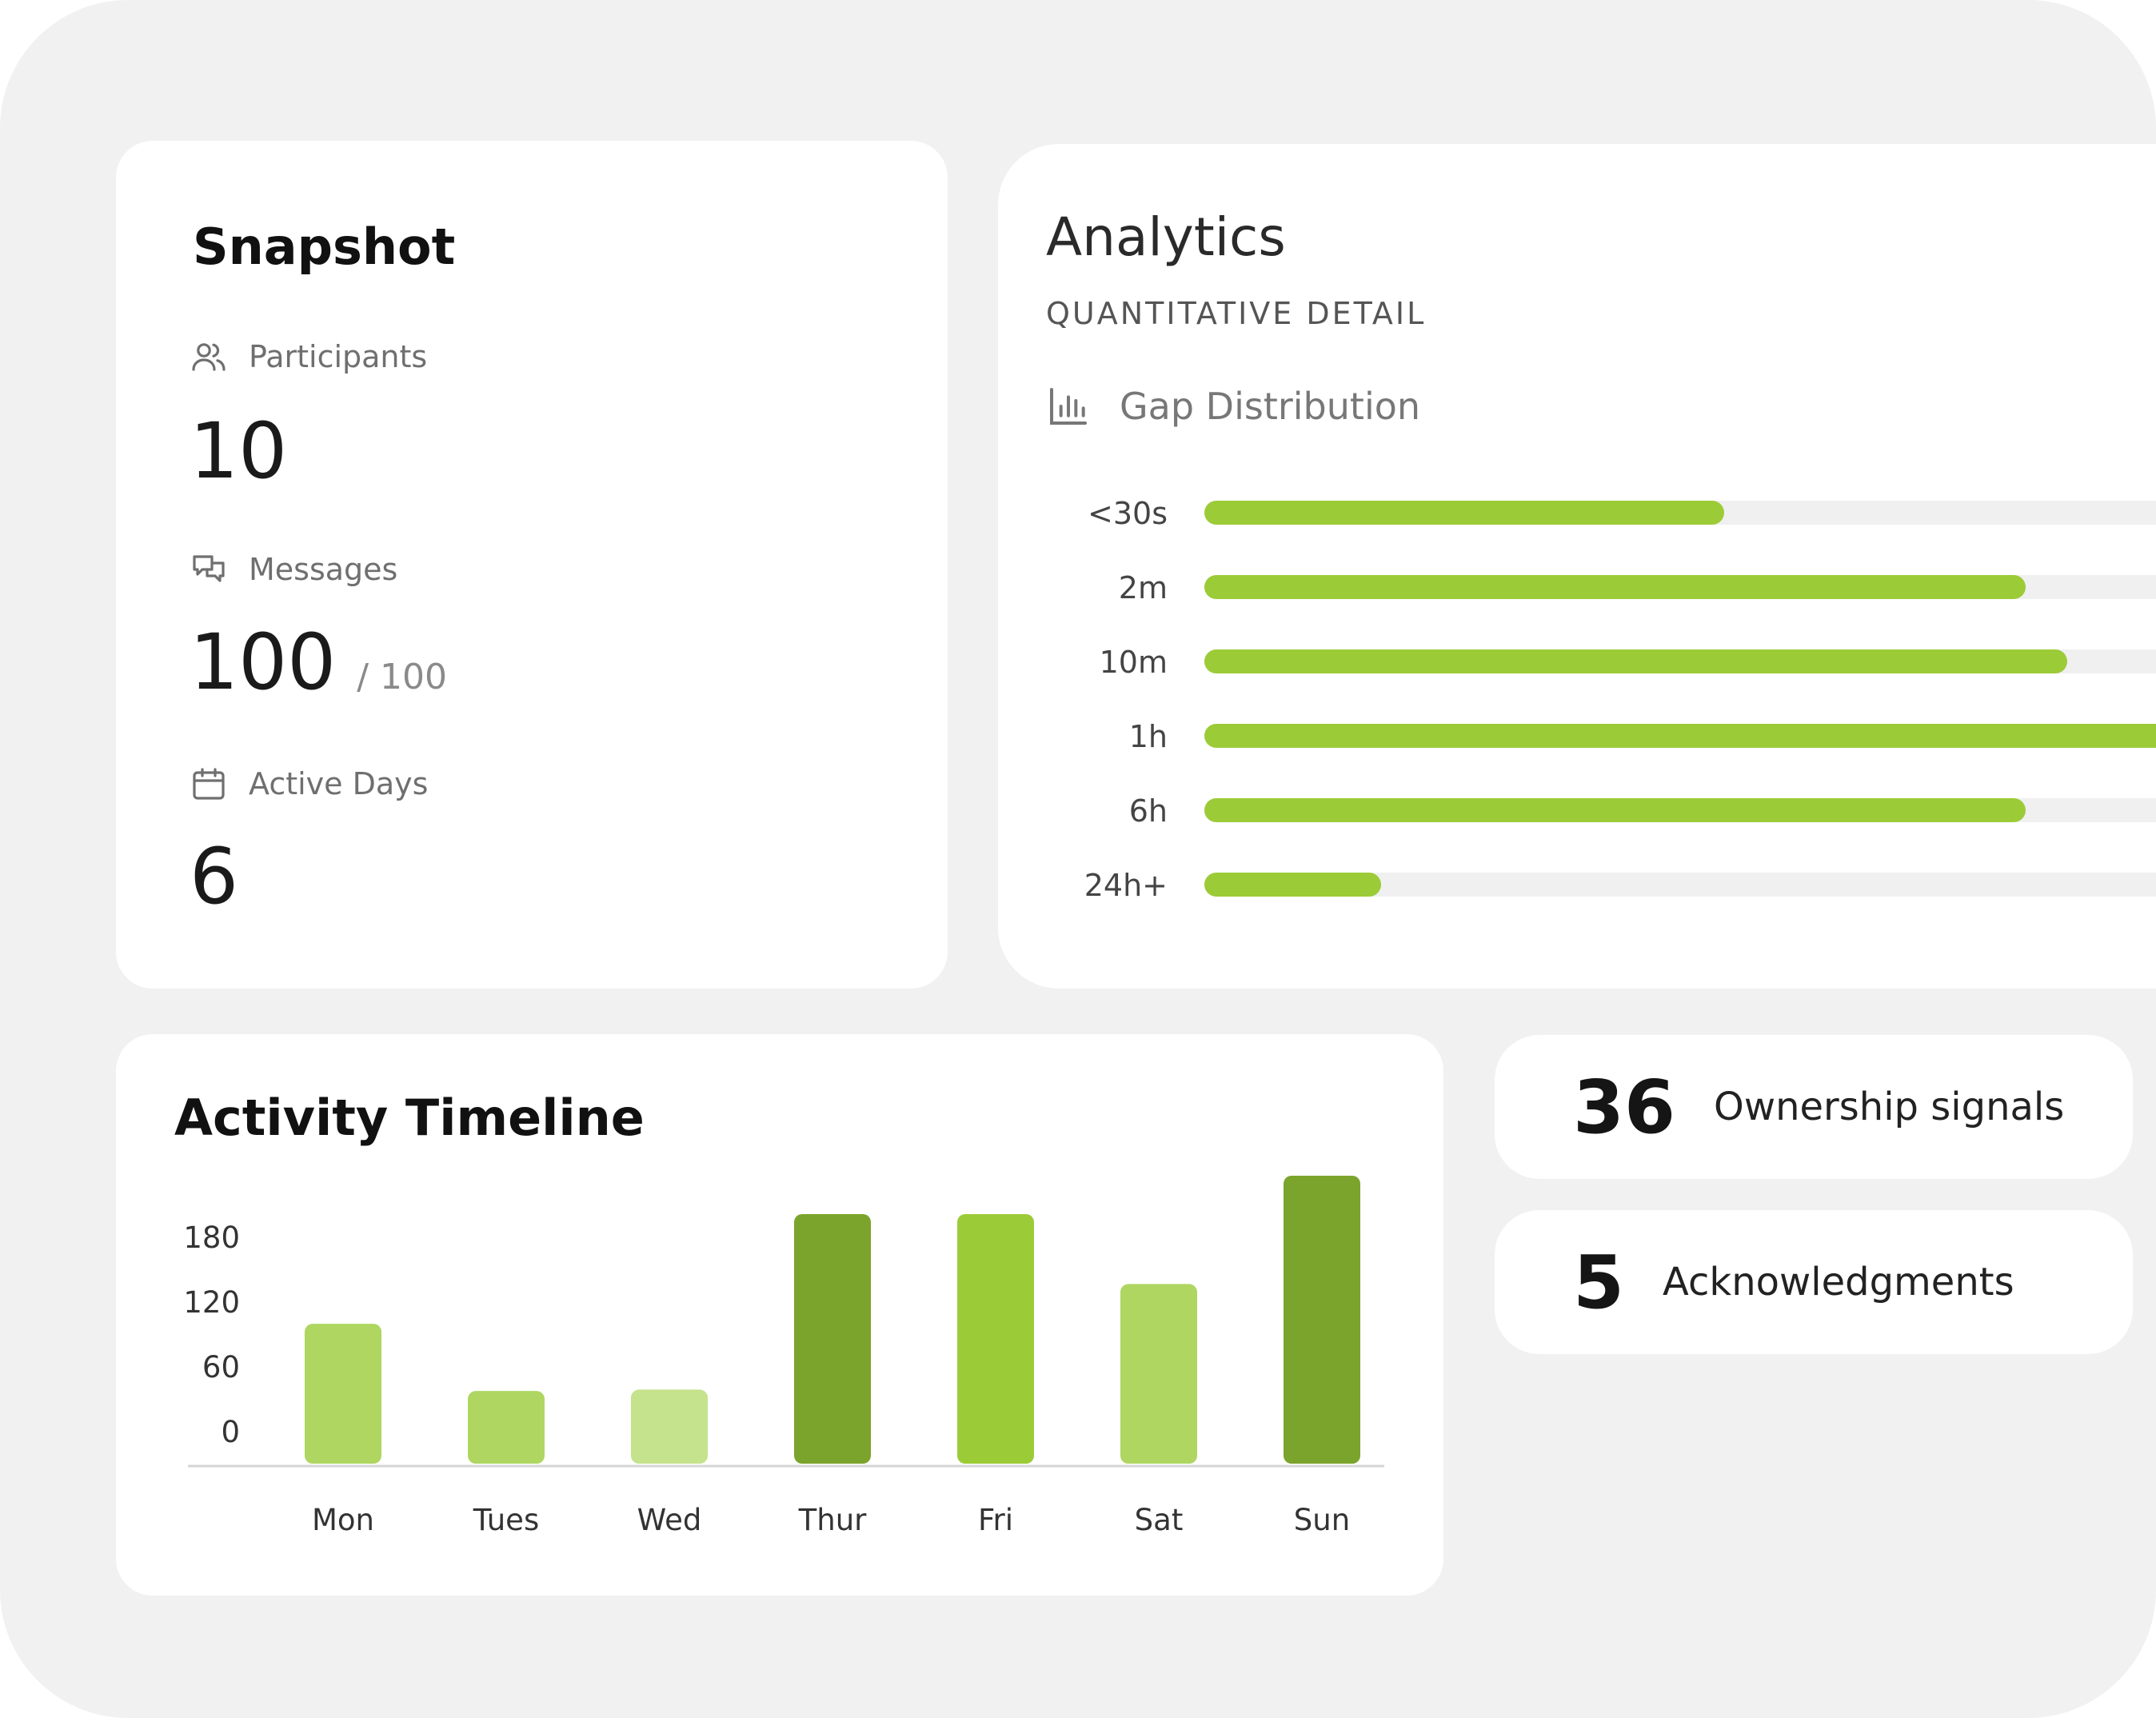  Describe the element at coordinates (1322, 1320) in the screenshot. I see `bar-sun` at that location.